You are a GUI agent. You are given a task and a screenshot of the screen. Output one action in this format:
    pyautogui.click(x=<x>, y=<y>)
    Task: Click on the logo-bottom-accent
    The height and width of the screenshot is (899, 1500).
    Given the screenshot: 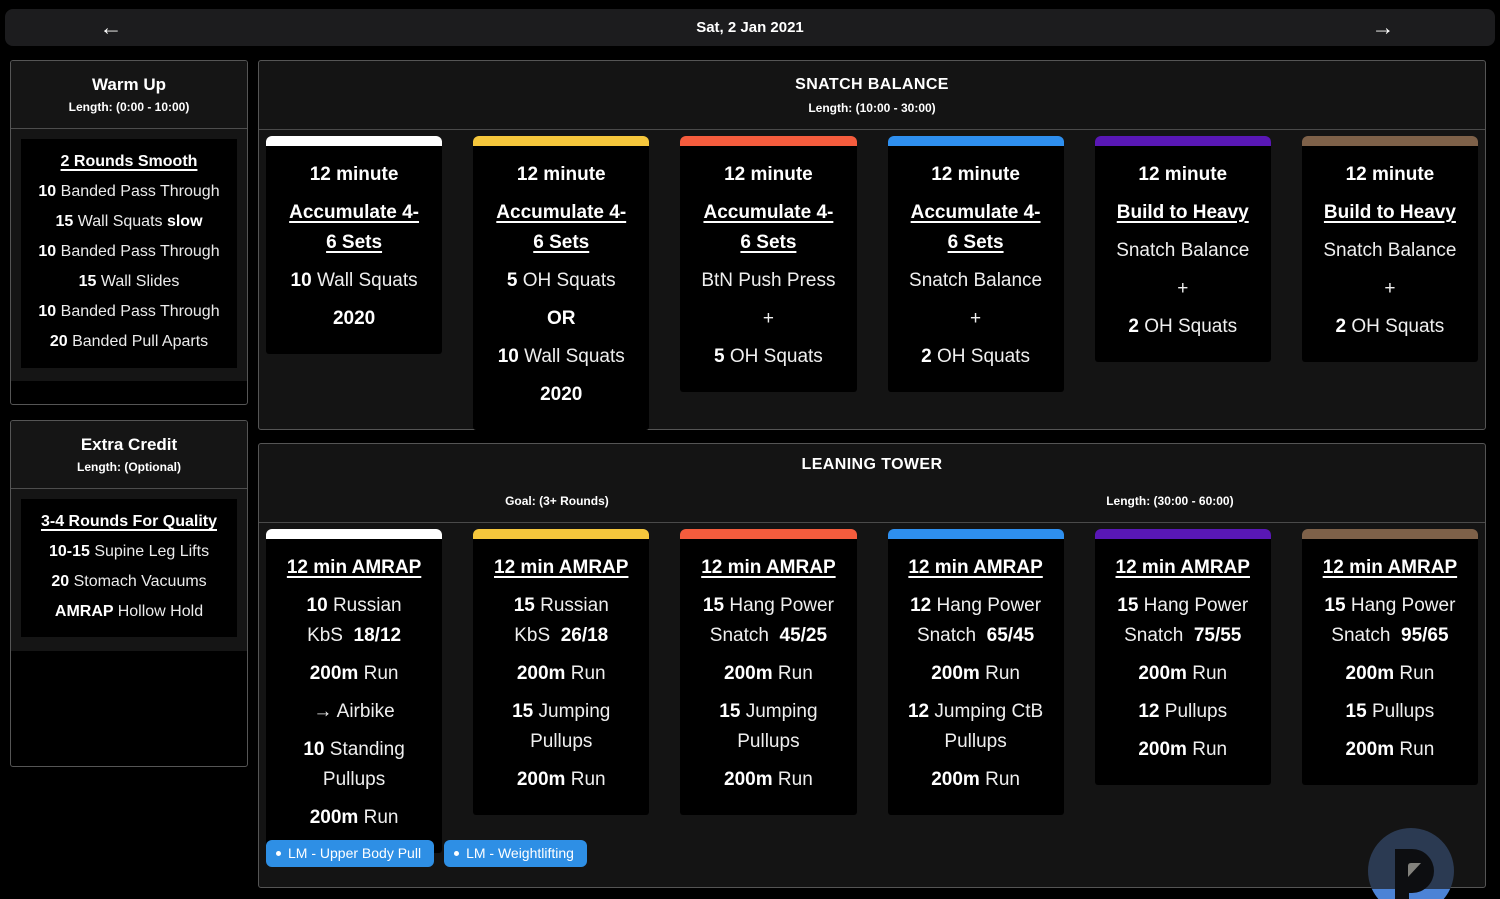 What is the action you would take?
    pyautogui.click(x=1411, y=894)
    